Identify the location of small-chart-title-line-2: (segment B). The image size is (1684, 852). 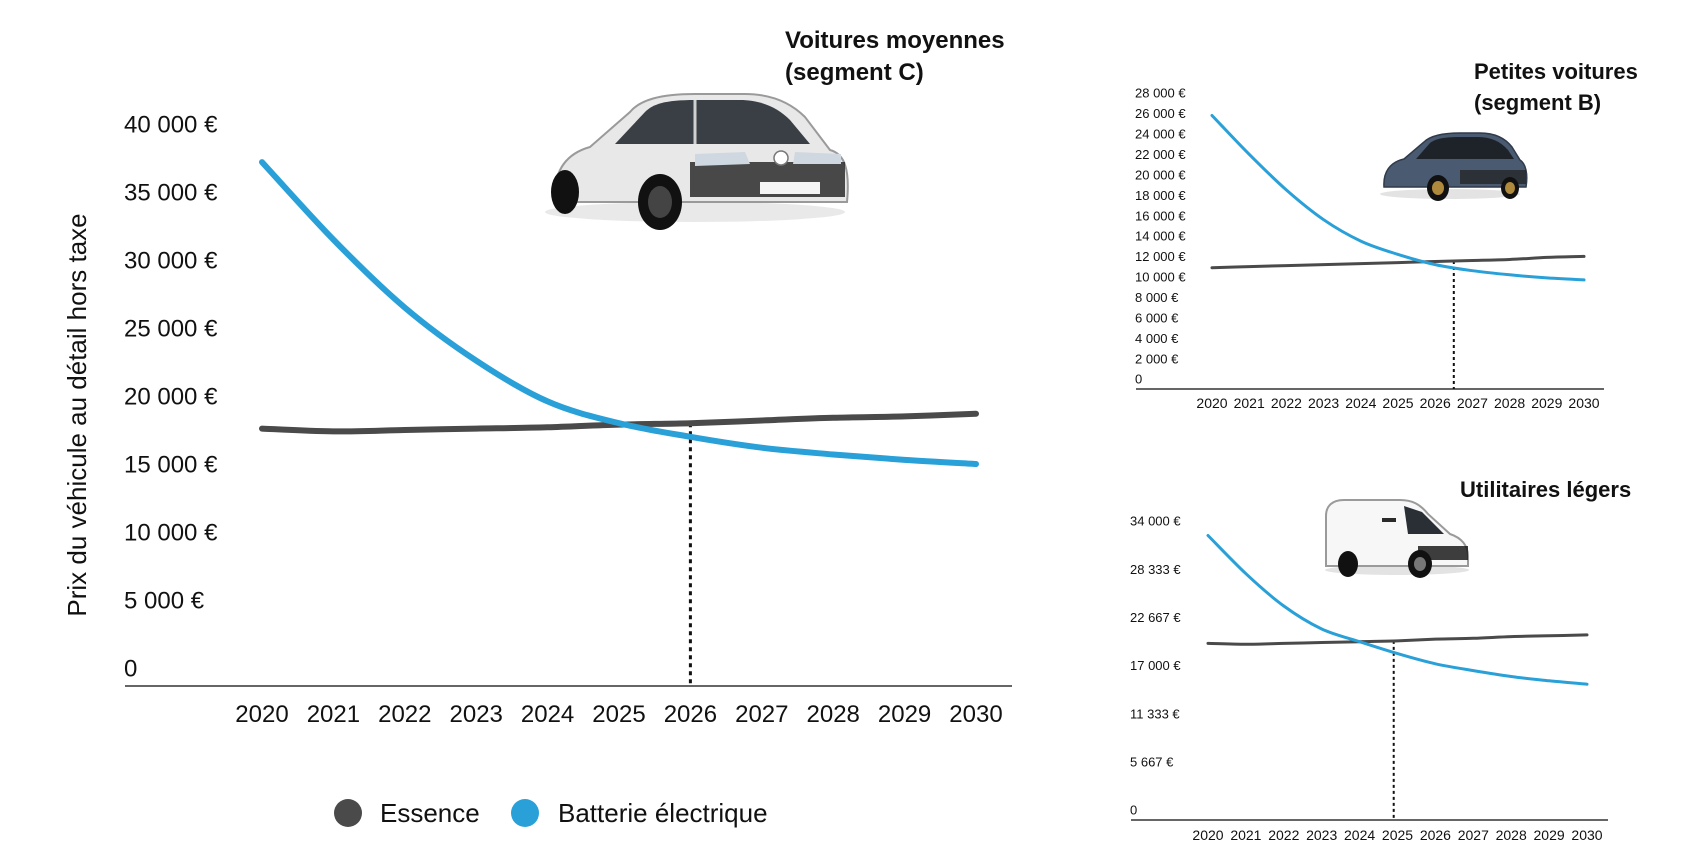
(1537, 102).